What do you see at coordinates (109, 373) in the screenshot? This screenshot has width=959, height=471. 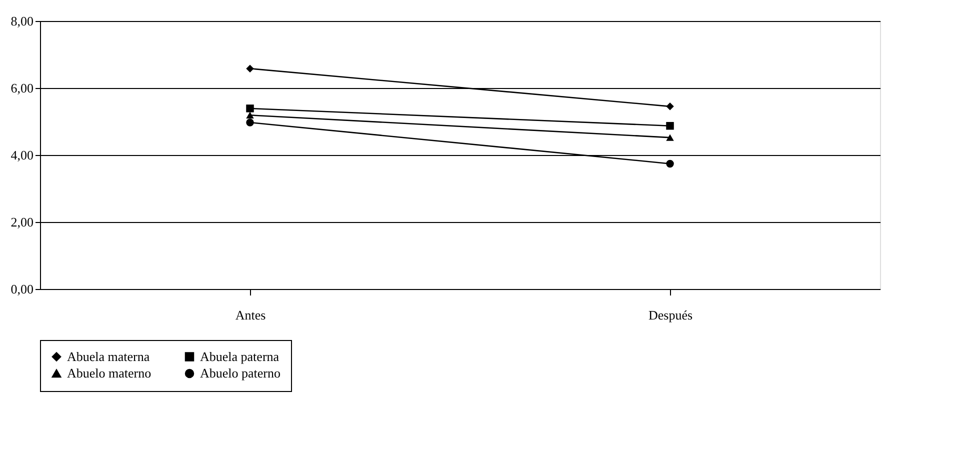 I see `legend-label: Abuelo materno` at bounding box center [109, 373].